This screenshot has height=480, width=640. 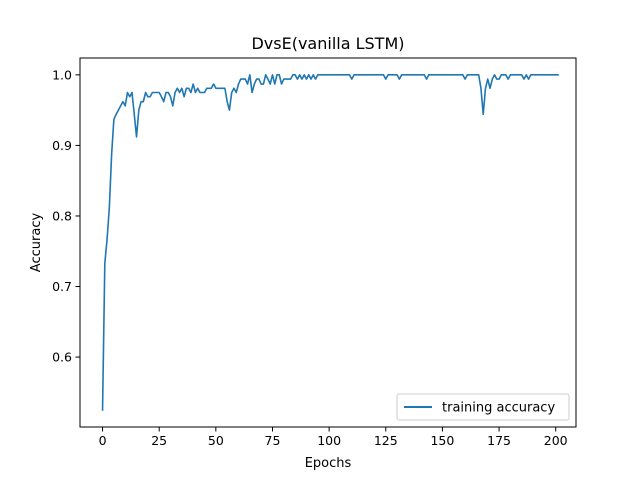 I want to click on x-tick-label: 25, so click(x=159, y=440).